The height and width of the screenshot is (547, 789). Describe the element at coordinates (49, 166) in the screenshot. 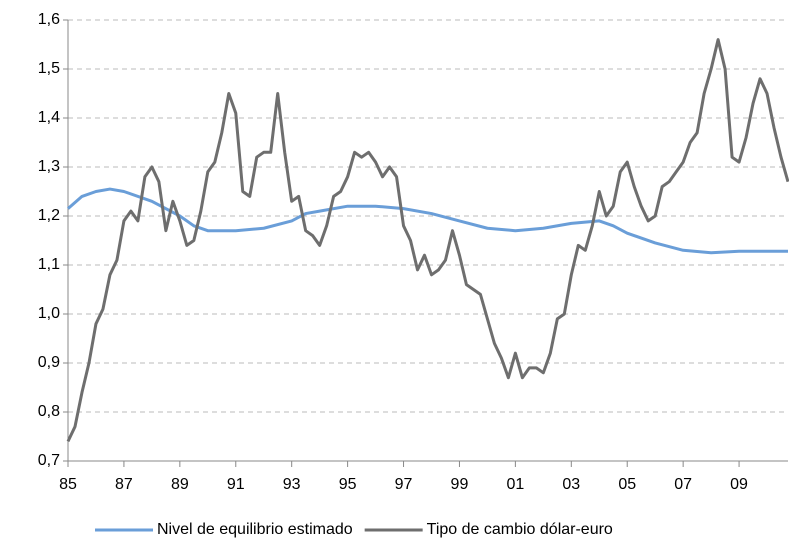

I see `y-tick-label: 1,3` at that location.